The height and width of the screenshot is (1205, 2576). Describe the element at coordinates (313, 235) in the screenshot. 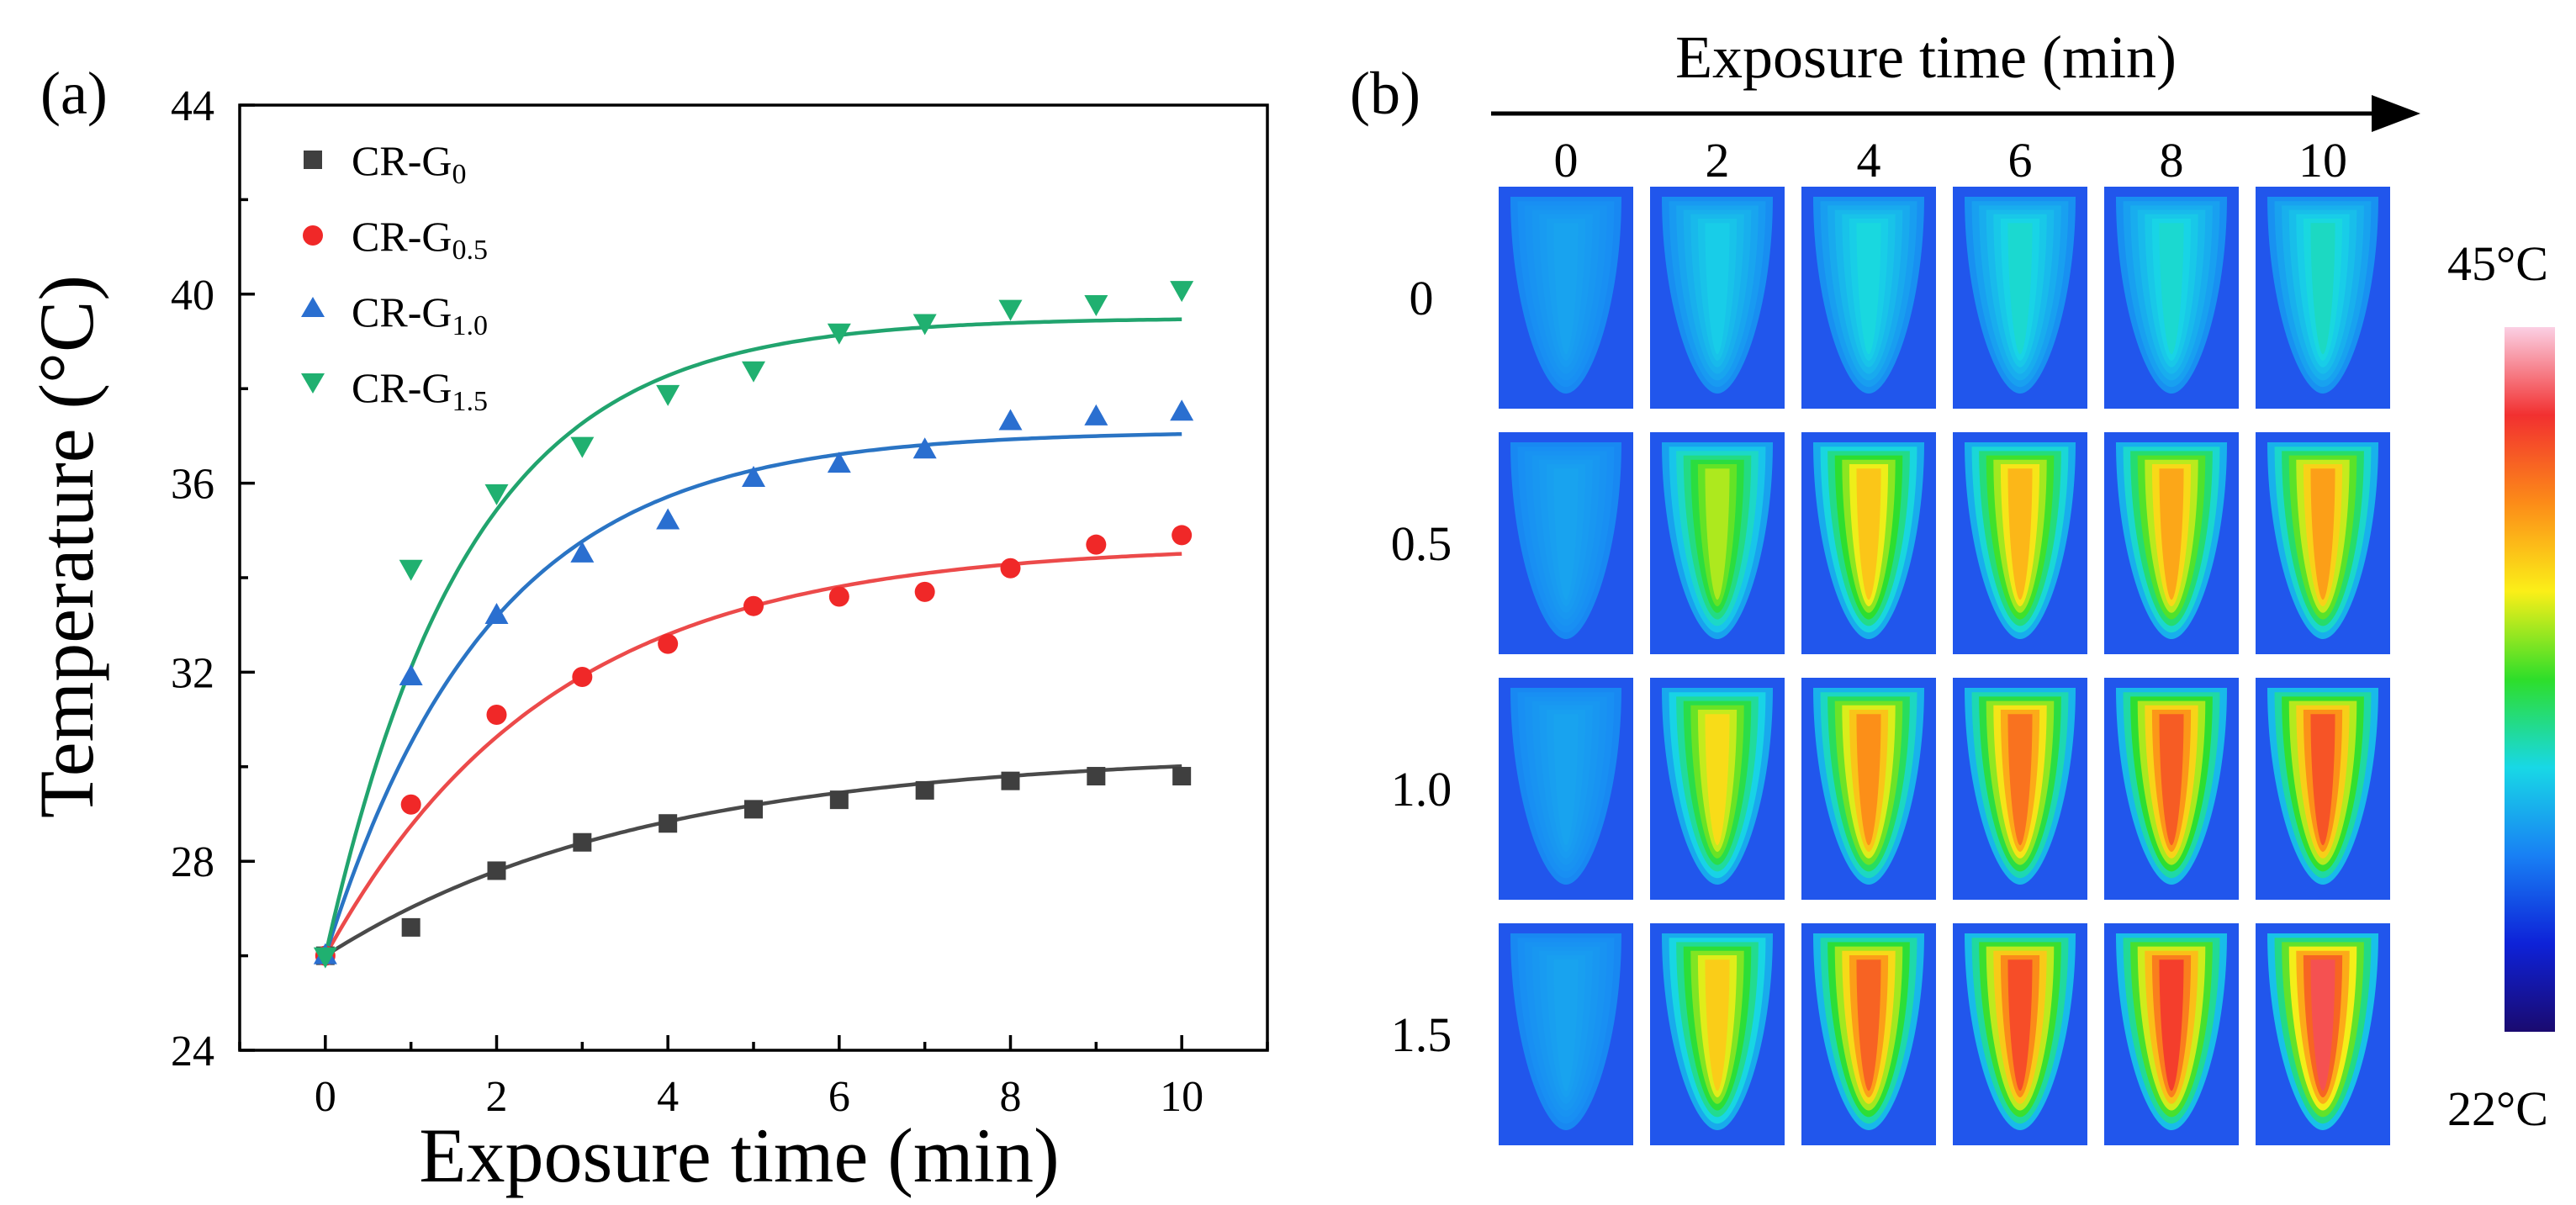

I see `legend-marker-circle` at that location.